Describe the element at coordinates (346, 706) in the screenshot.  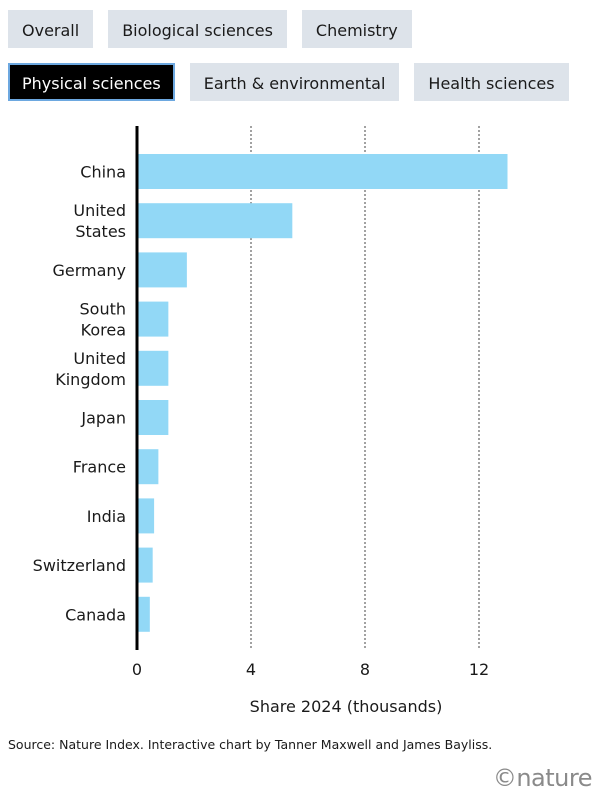
I see `x-axis-label: Share 2024 (thousands)` at that location.